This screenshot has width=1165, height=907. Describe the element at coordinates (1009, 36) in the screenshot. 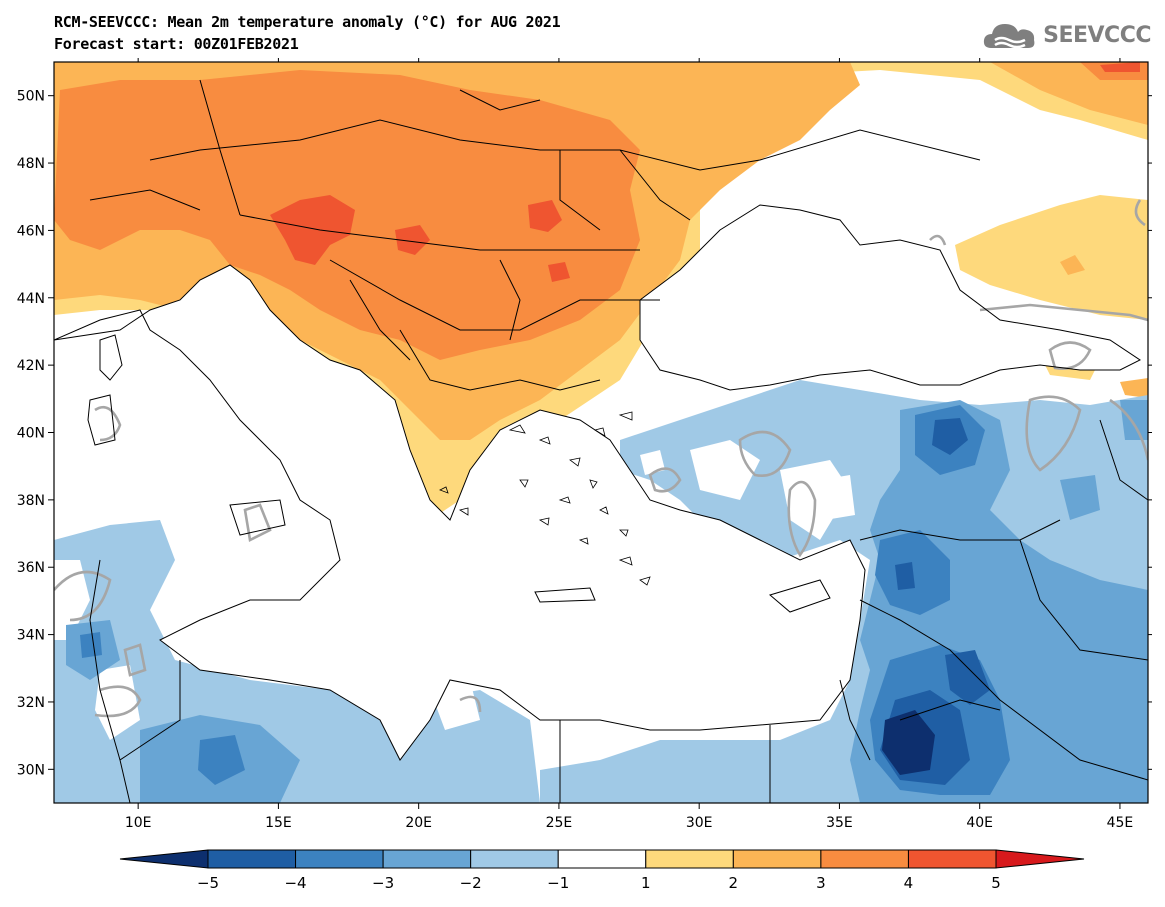

I see `cloud-icon` at that location.